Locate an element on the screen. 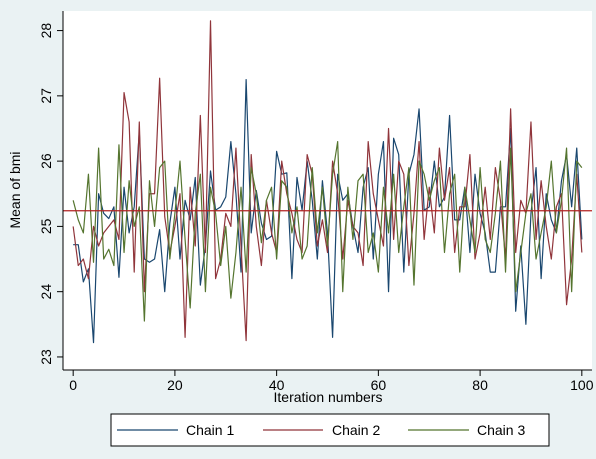  x-tick-label: 100 is located at coordinates (582, 385).